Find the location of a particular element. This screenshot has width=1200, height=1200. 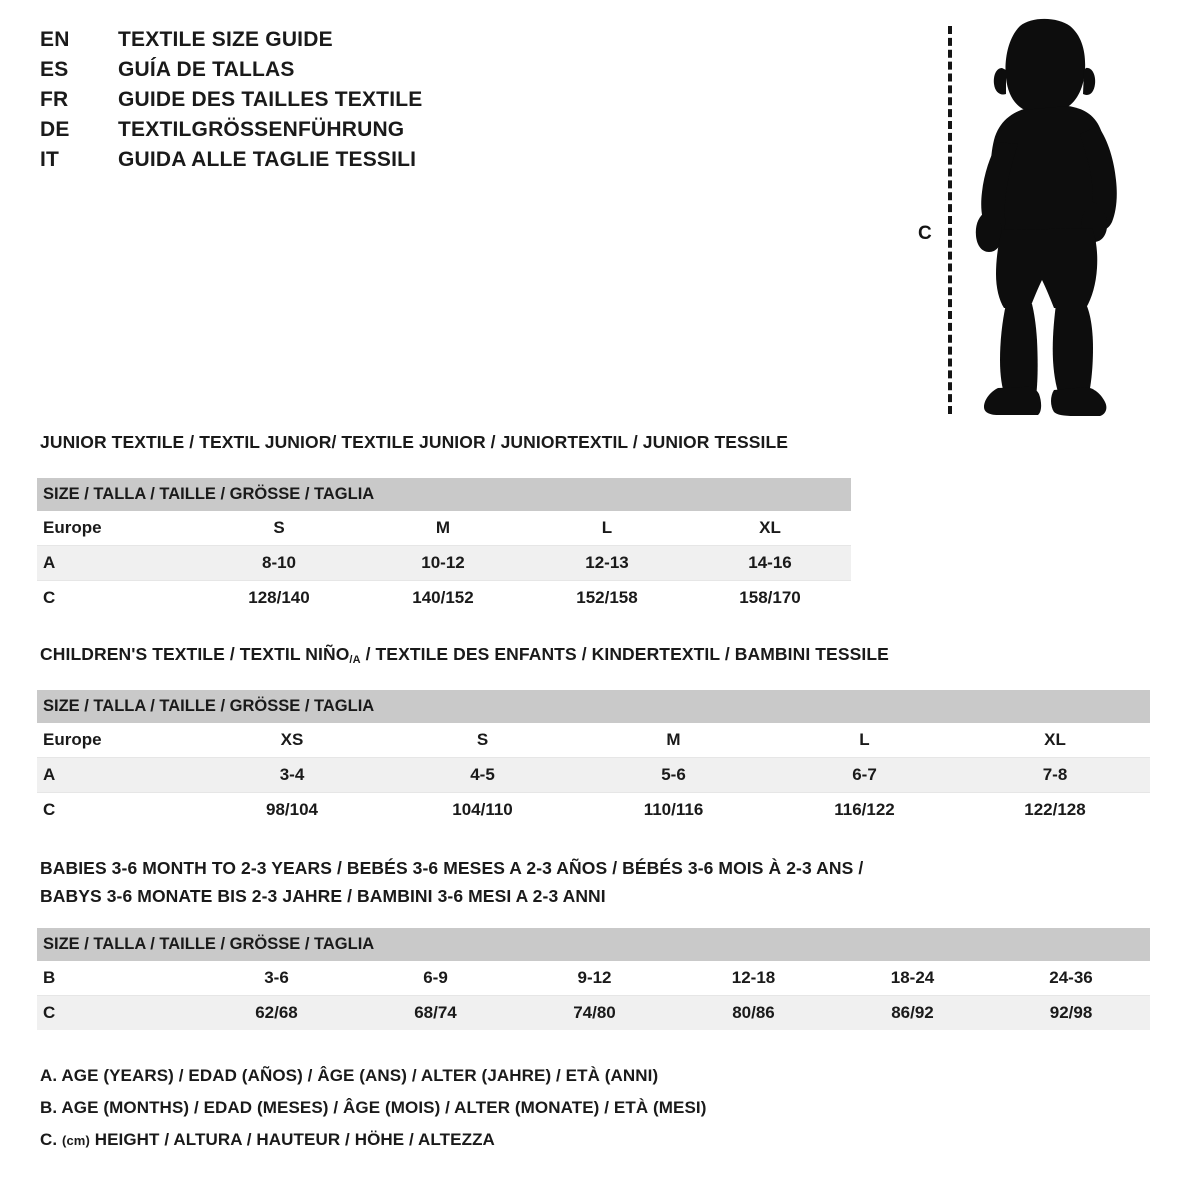

junior-height-s: 128/140 is located at coordinates (279, 597).